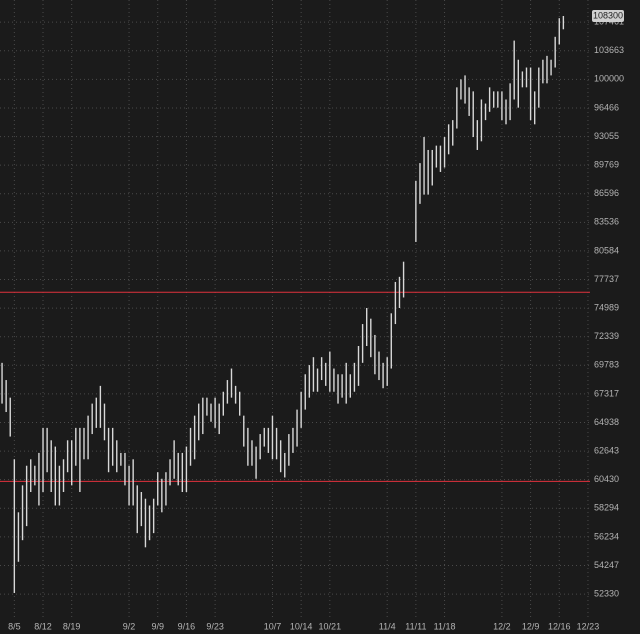 Image resolution: width=640 pixels, height=634 pixels. I want to click on x-tick-label: 8/19, so click(72, 626).